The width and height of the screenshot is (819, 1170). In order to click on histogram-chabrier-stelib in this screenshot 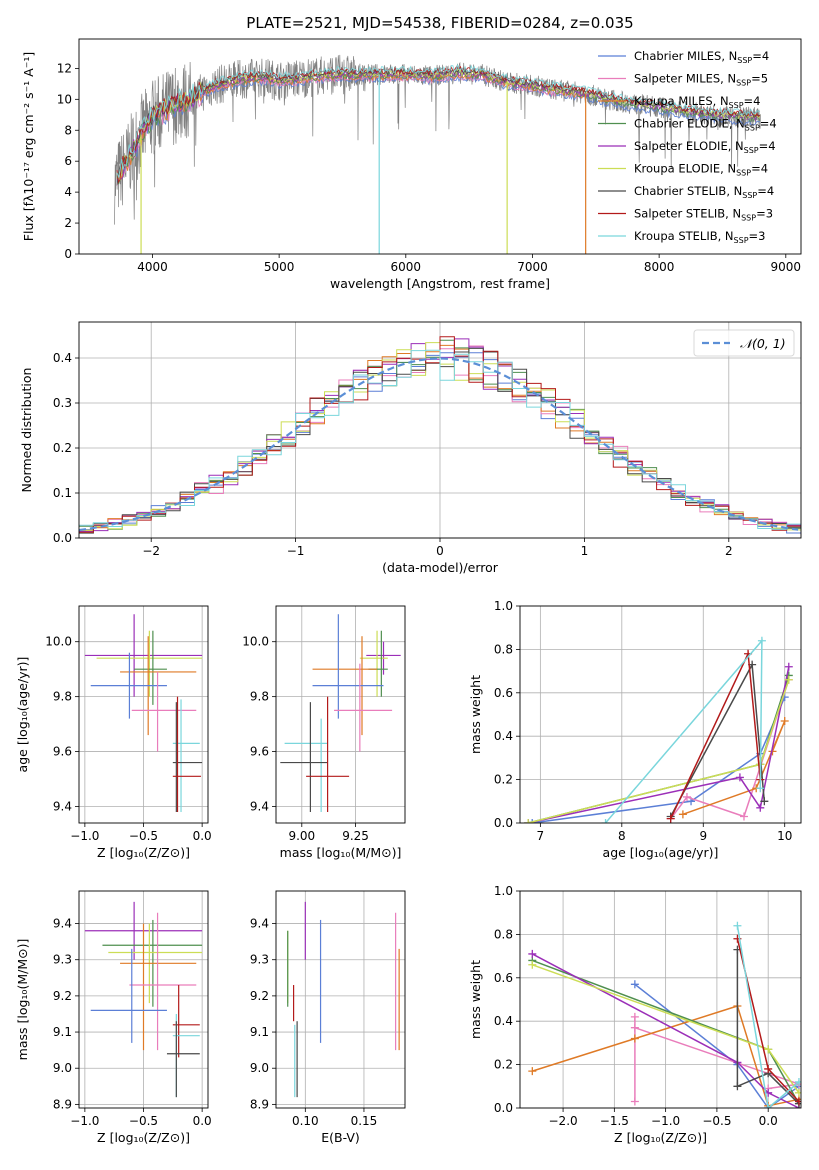, I will do `click(440, 440)`.